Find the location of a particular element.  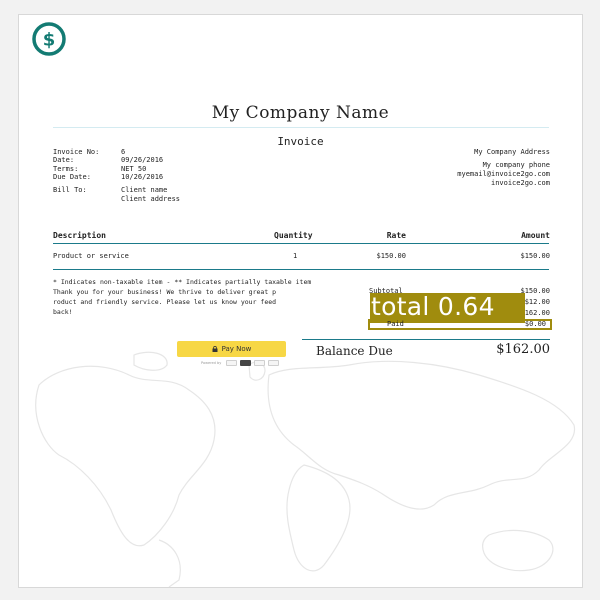

annotation-label-box is located at coordinates (447, 308).